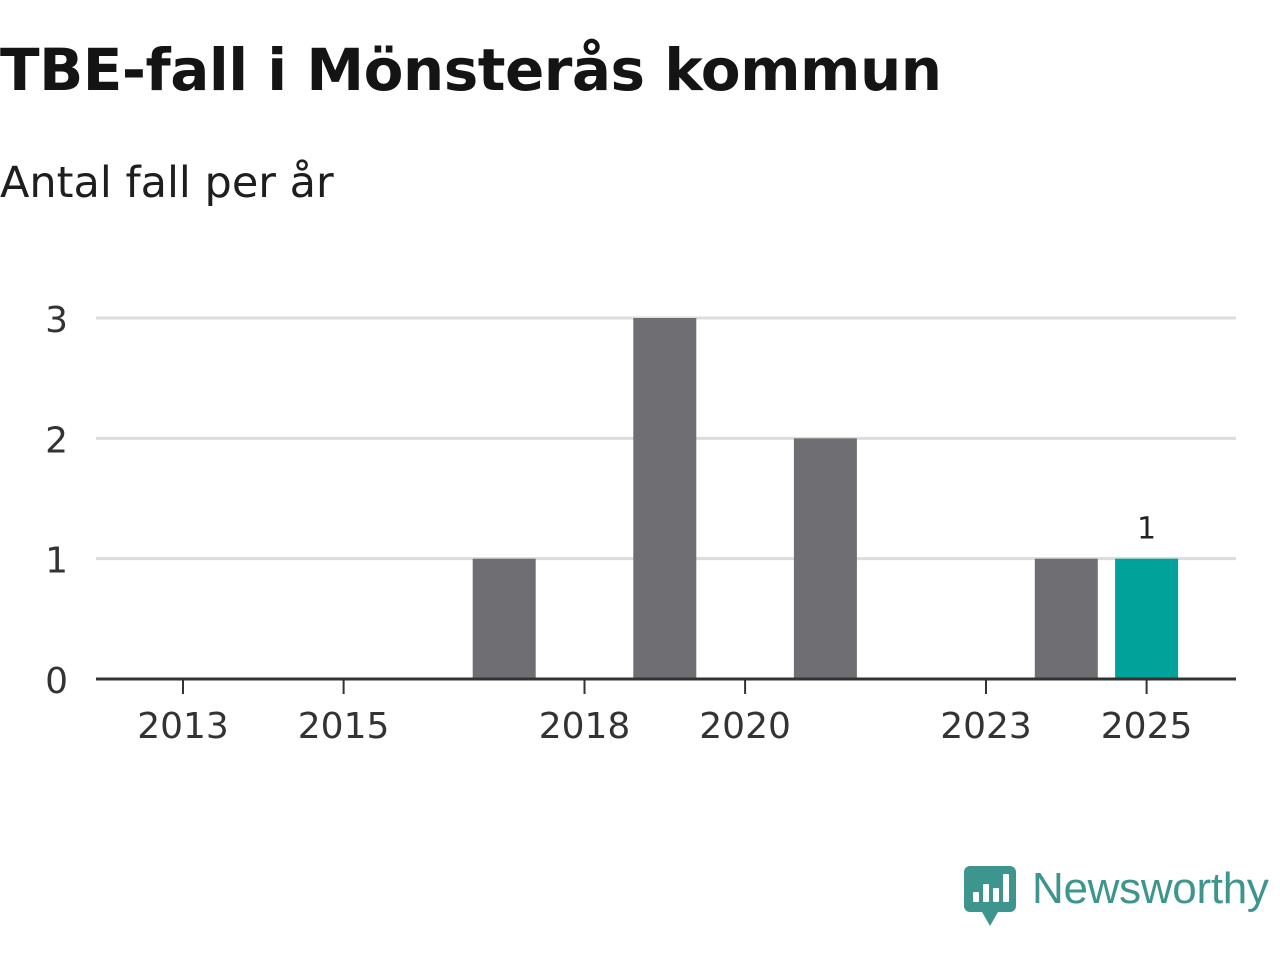 This screenshot has width=1280, height=960. I want to click on x-tick-label-2013: 2013, so click(183, 726).